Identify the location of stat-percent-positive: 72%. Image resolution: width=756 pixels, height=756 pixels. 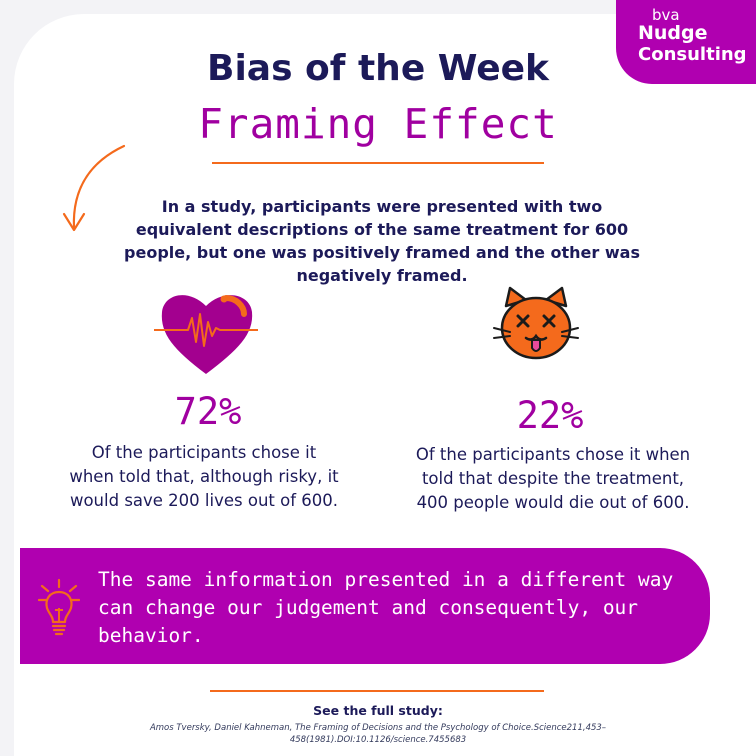
(208, 411).